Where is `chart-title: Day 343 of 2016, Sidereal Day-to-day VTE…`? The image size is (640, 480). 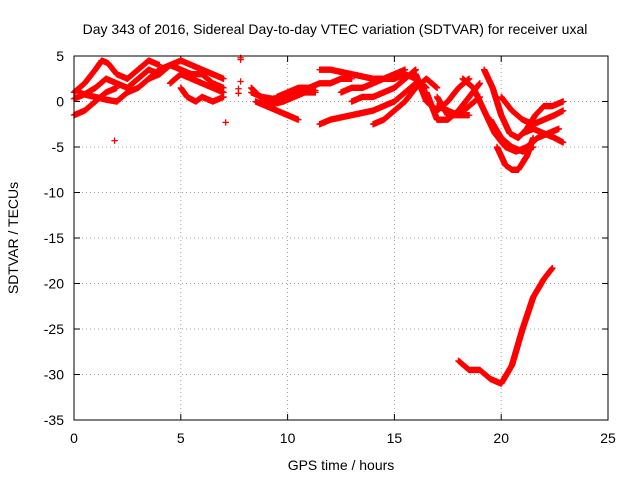 chart-title: Day 343 of 2016, Sidereal Day-to-day VTE… is located at coordinates (335, 29).